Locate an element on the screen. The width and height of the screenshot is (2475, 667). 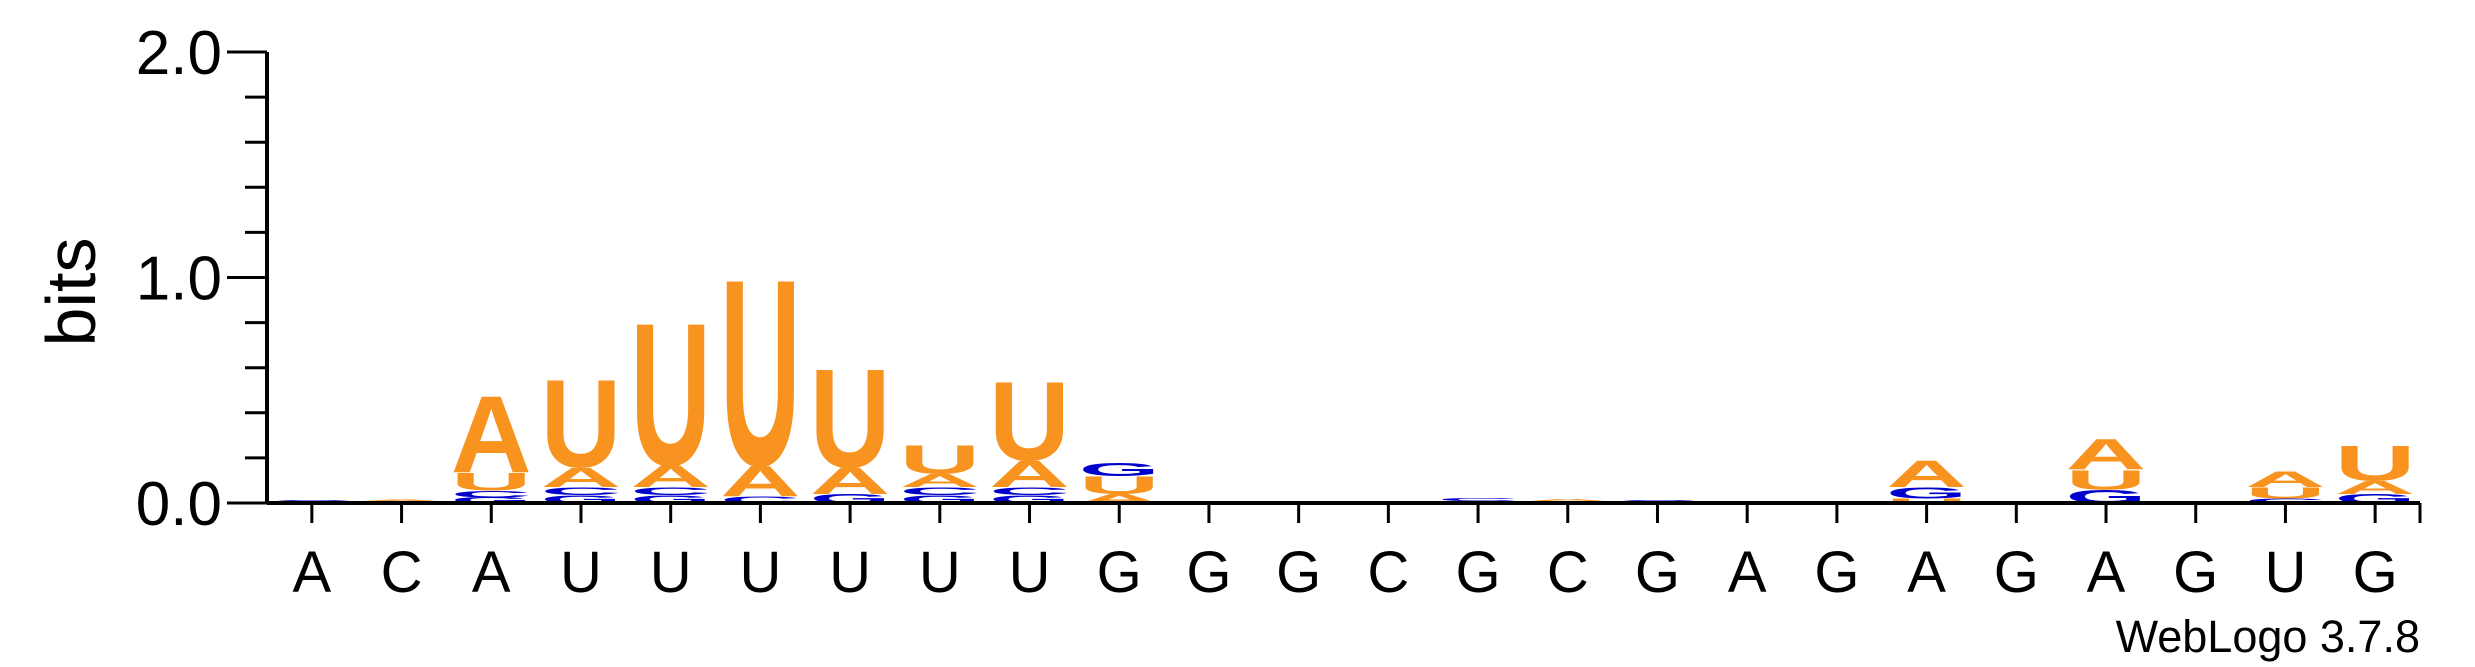
logo-stack: CAU is located at coordinates (760, 373).